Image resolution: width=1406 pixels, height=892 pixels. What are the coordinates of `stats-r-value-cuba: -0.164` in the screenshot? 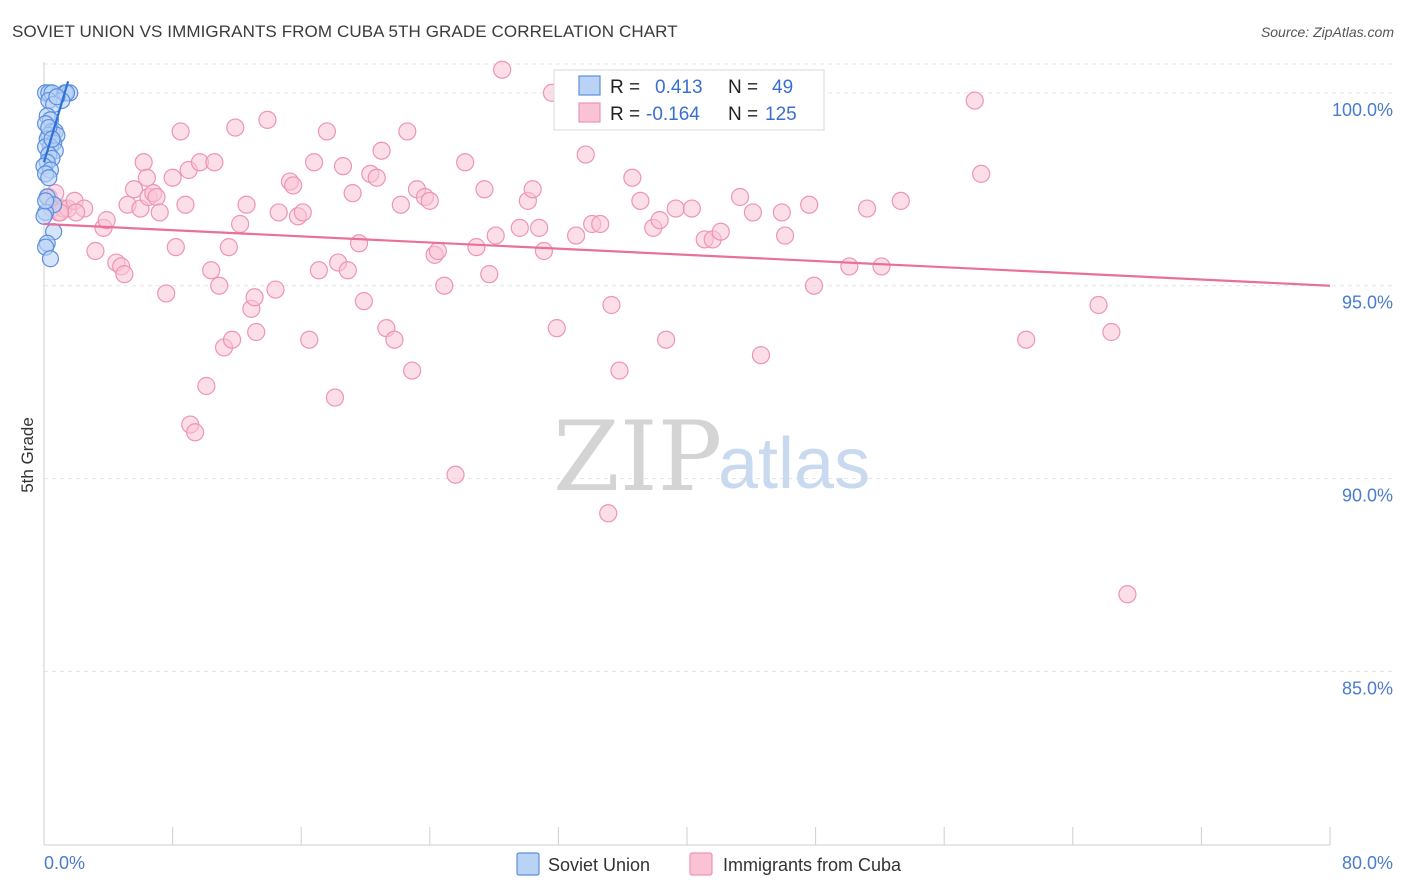 It's located at (673, 114).